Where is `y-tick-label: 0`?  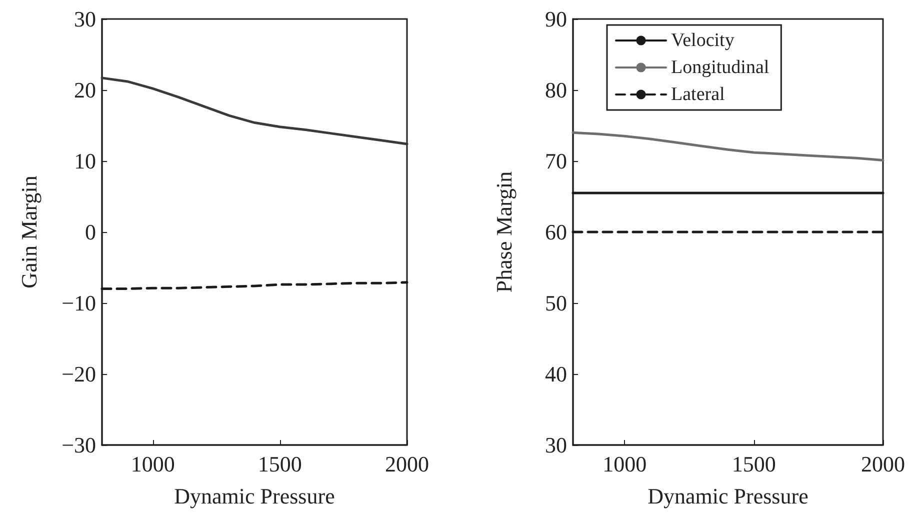
y-tick-label: 0 is located at coordinates (90, 232).